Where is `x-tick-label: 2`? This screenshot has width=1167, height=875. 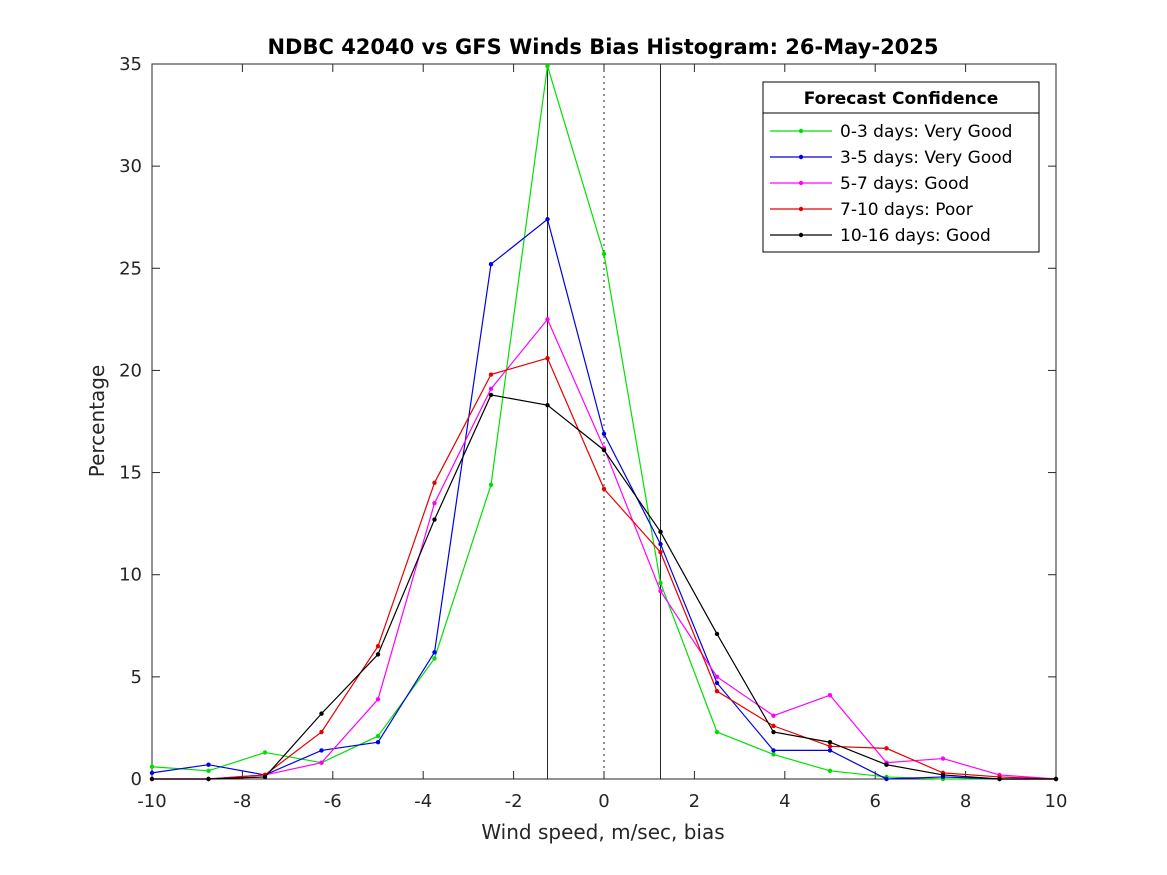
x-tick-label: 2 is located at coordinates (694, 801).